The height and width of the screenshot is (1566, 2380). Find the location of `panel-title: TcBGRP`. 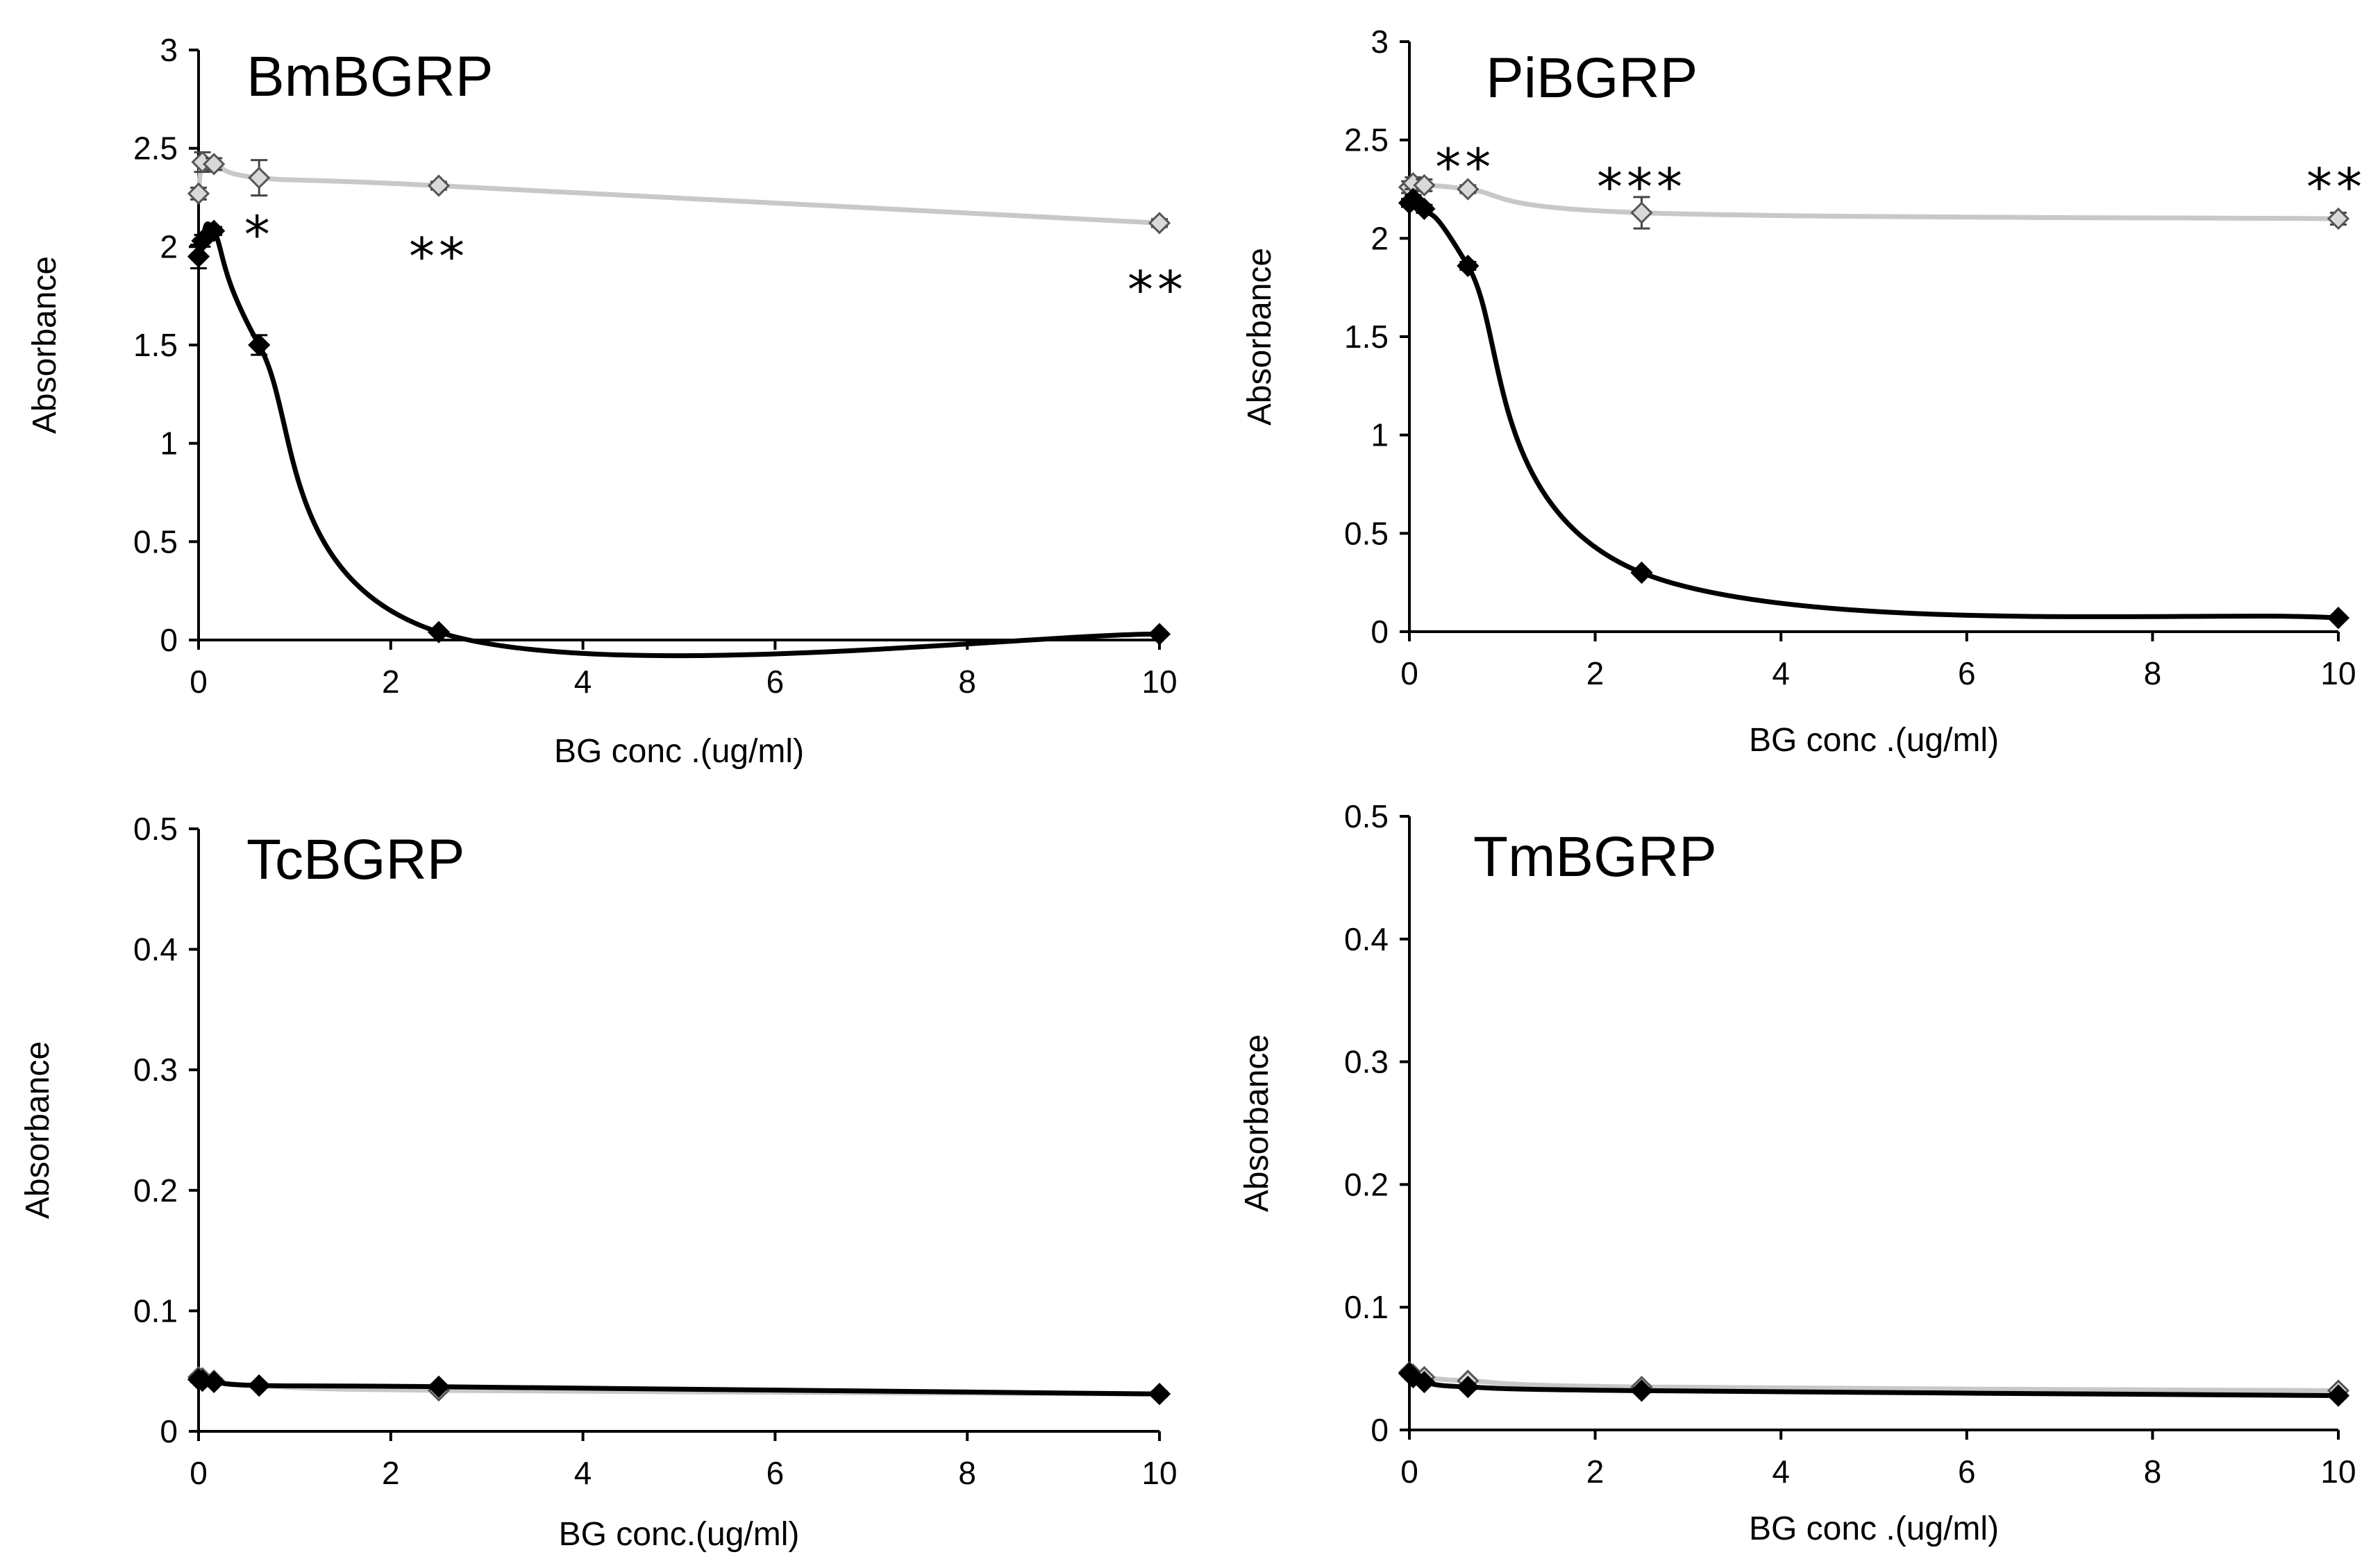

panel-title: TcBGRP is located at coordinates (355, 859).